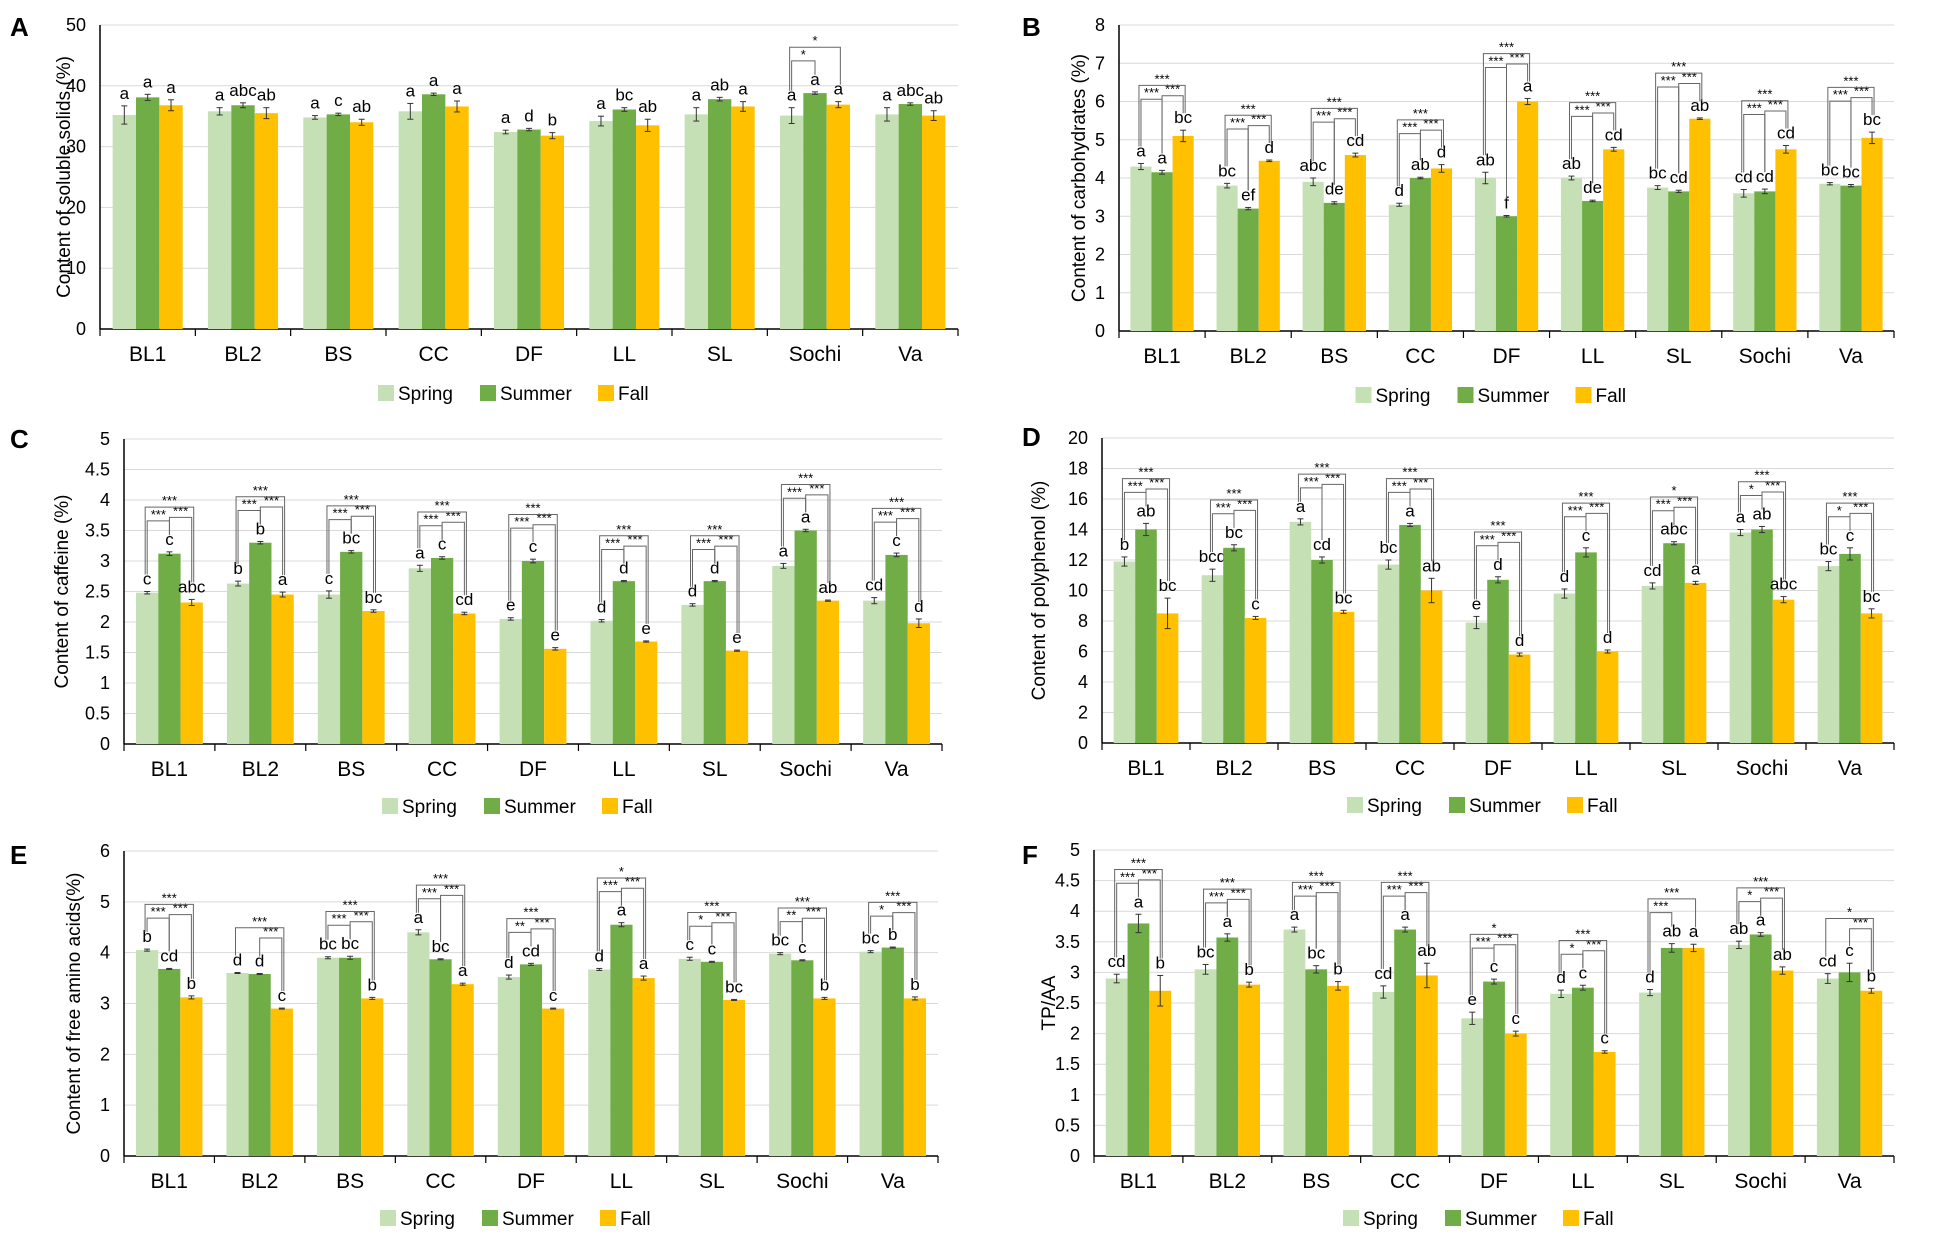 Image resolution: width=1939 pixels, height=1234 pixels. Describe the element at coordinates (105, 851) in the screenshot. I see `y-tick-label: 6` at that location.